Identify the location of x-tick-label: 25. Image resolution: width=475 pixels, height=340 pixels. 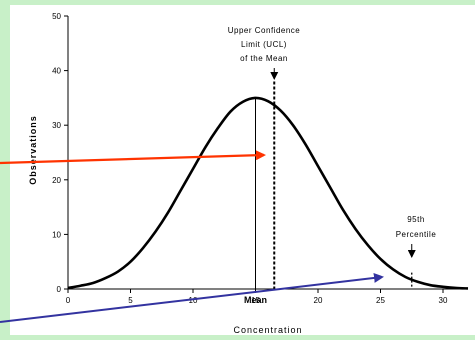
(380, 300).